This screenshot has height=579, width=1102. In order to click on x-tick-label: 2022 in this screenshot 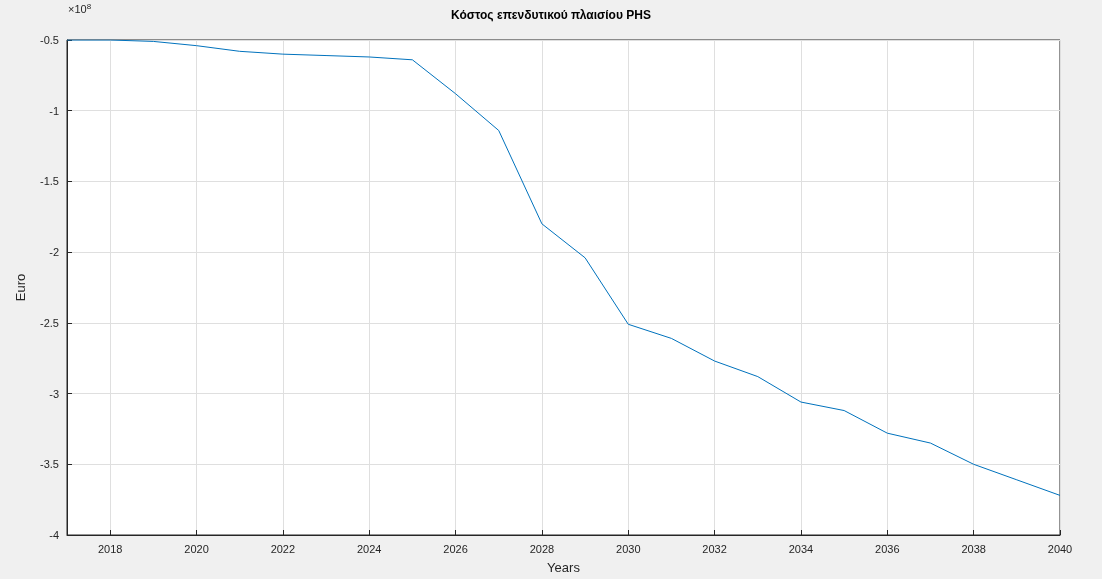, I will do `click(283, 548)`.